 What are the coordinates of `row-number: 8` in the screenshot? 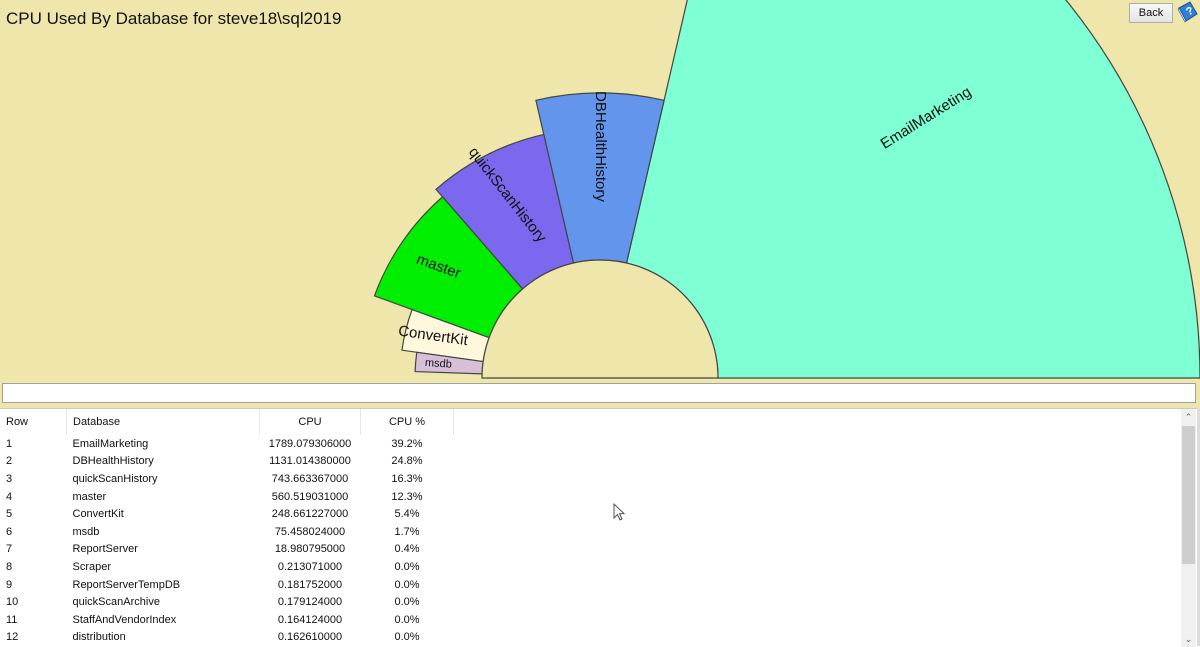 It's located at (9, 566).